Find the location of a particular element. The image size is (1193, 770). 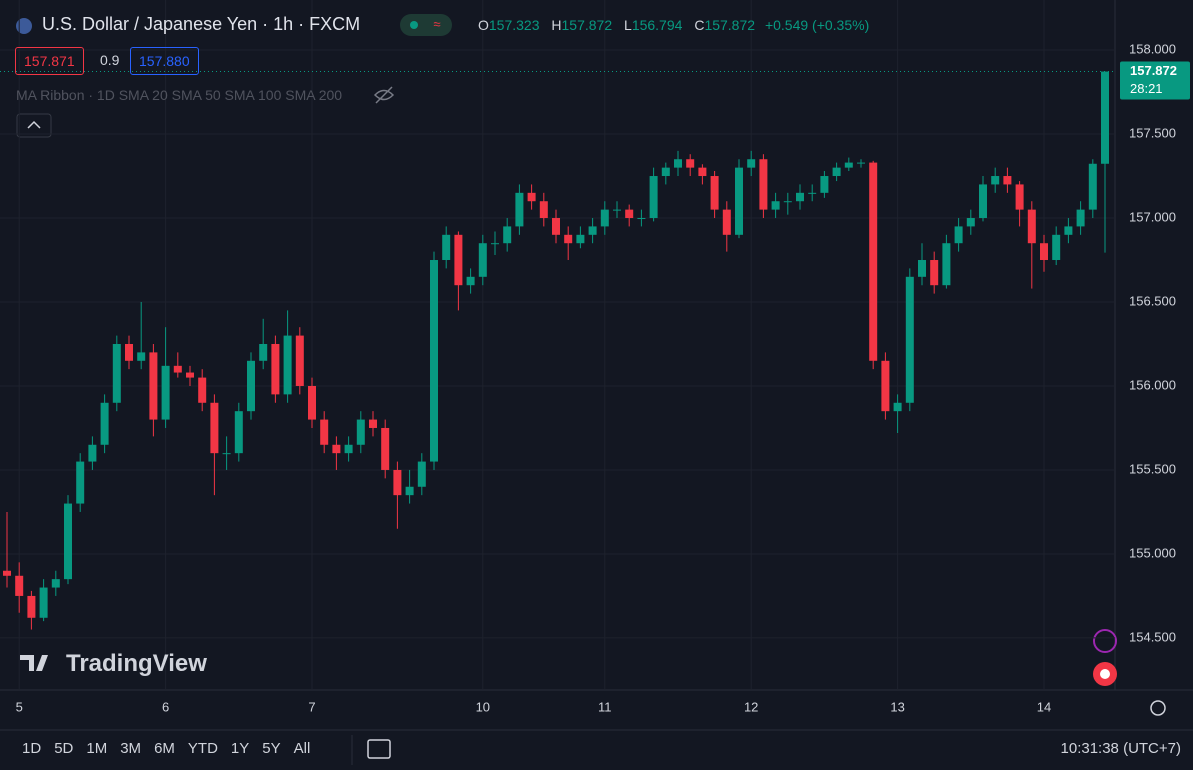

y-tick-label: 156.500 is located at coordinates (1152, 300).